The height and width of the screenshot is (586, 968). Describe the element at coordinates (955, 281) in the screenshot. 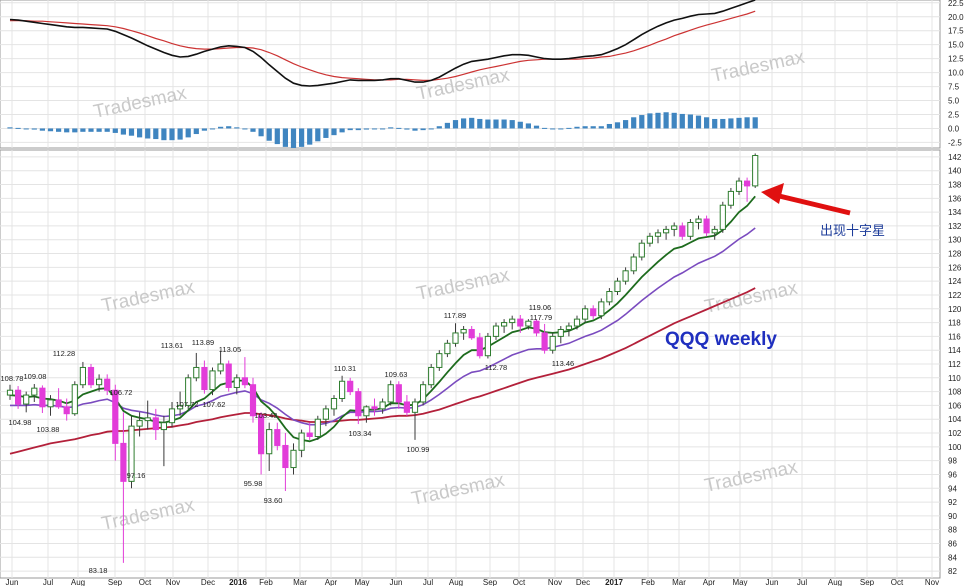

I see `price-tick-label: 124` at that location.